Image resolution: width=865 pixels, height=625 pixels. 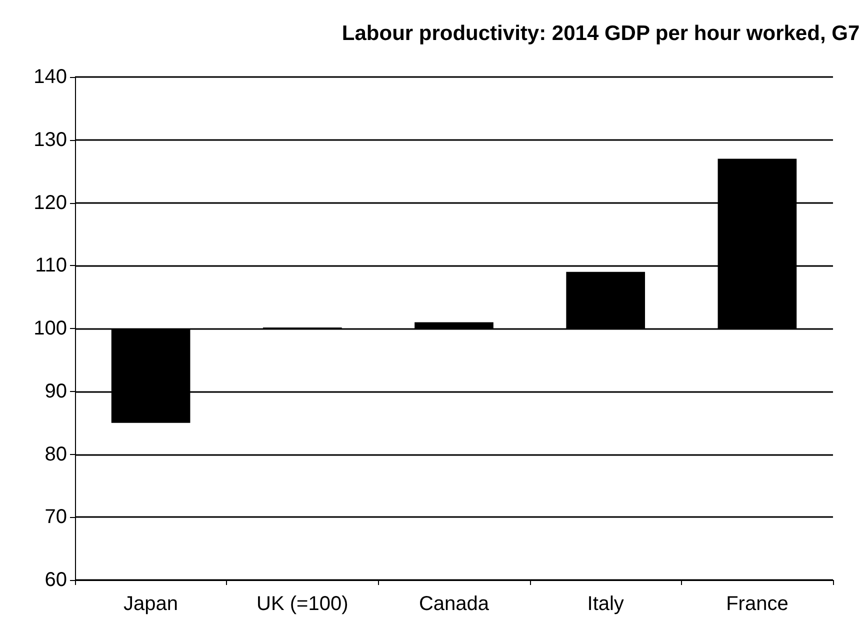 What do you see at coordinates (757, 604) in the screenshot?
I see `x-tick-label: France` at bounding box center [757, 604].